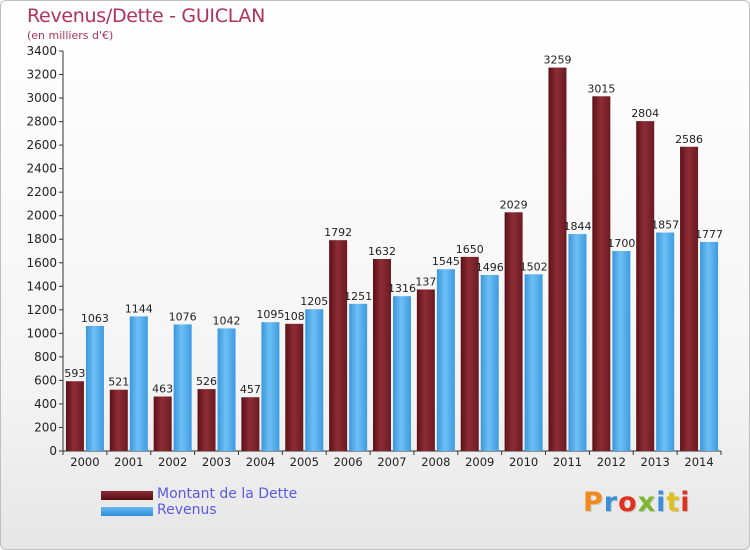 The height and width of the screenshot is (550, 750). I want to click on x-tick-label: 2004, so click(260, 462).